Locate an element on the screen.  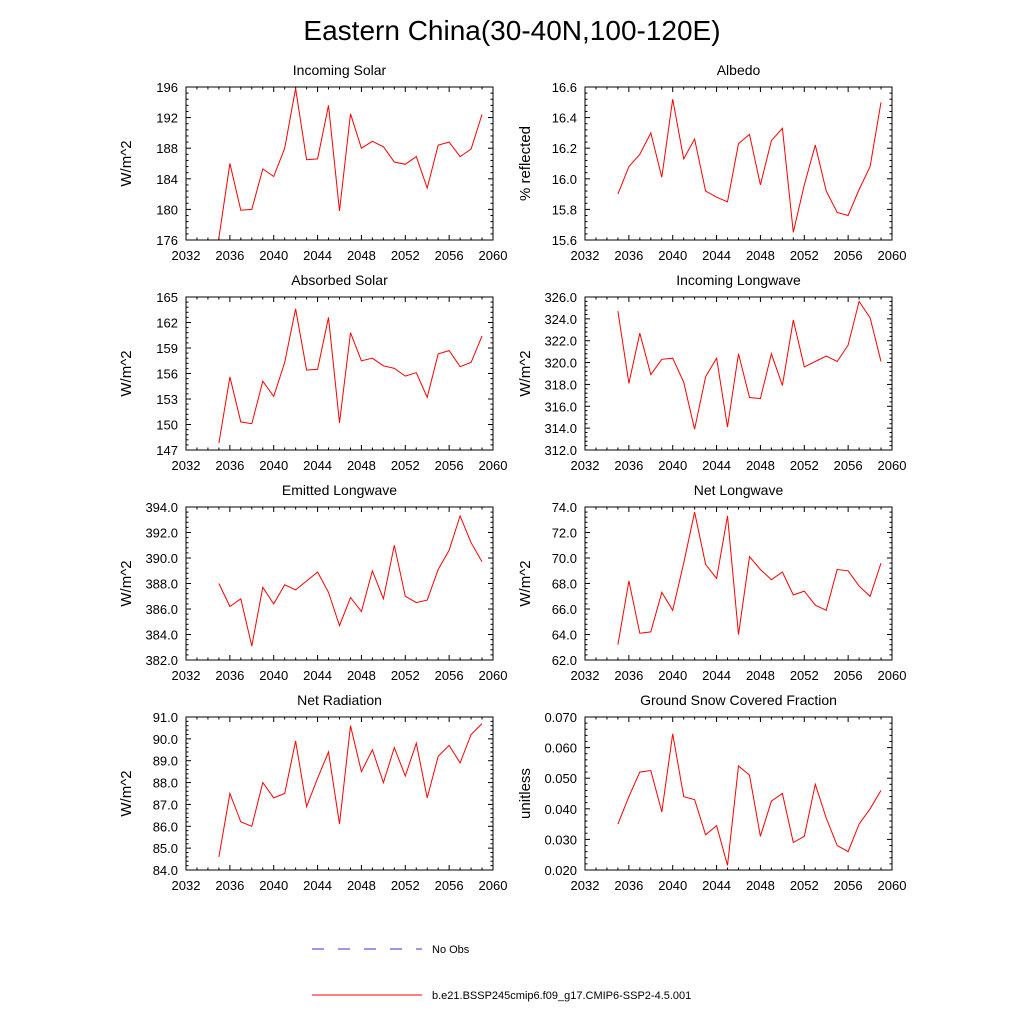
y-tick-label: 0.040 is located at coordinates (560, 809).